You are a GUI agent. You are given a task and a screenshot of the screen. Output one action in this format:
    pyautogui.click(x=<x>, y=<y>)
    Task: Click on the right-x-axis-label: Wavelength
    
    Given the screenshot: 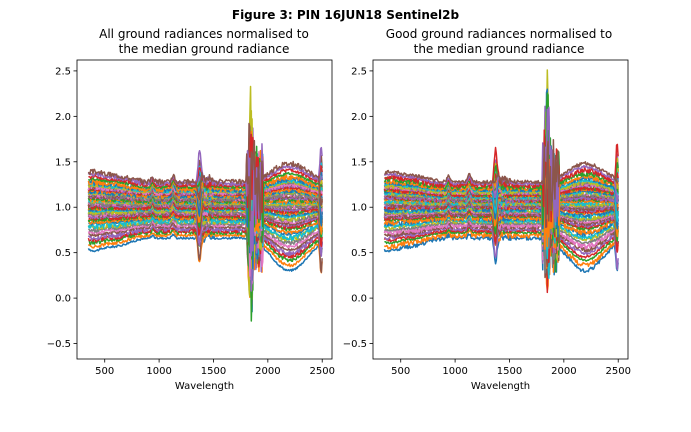 What is the action you would take?
    pyautogui.click(x=500, y=386)
    